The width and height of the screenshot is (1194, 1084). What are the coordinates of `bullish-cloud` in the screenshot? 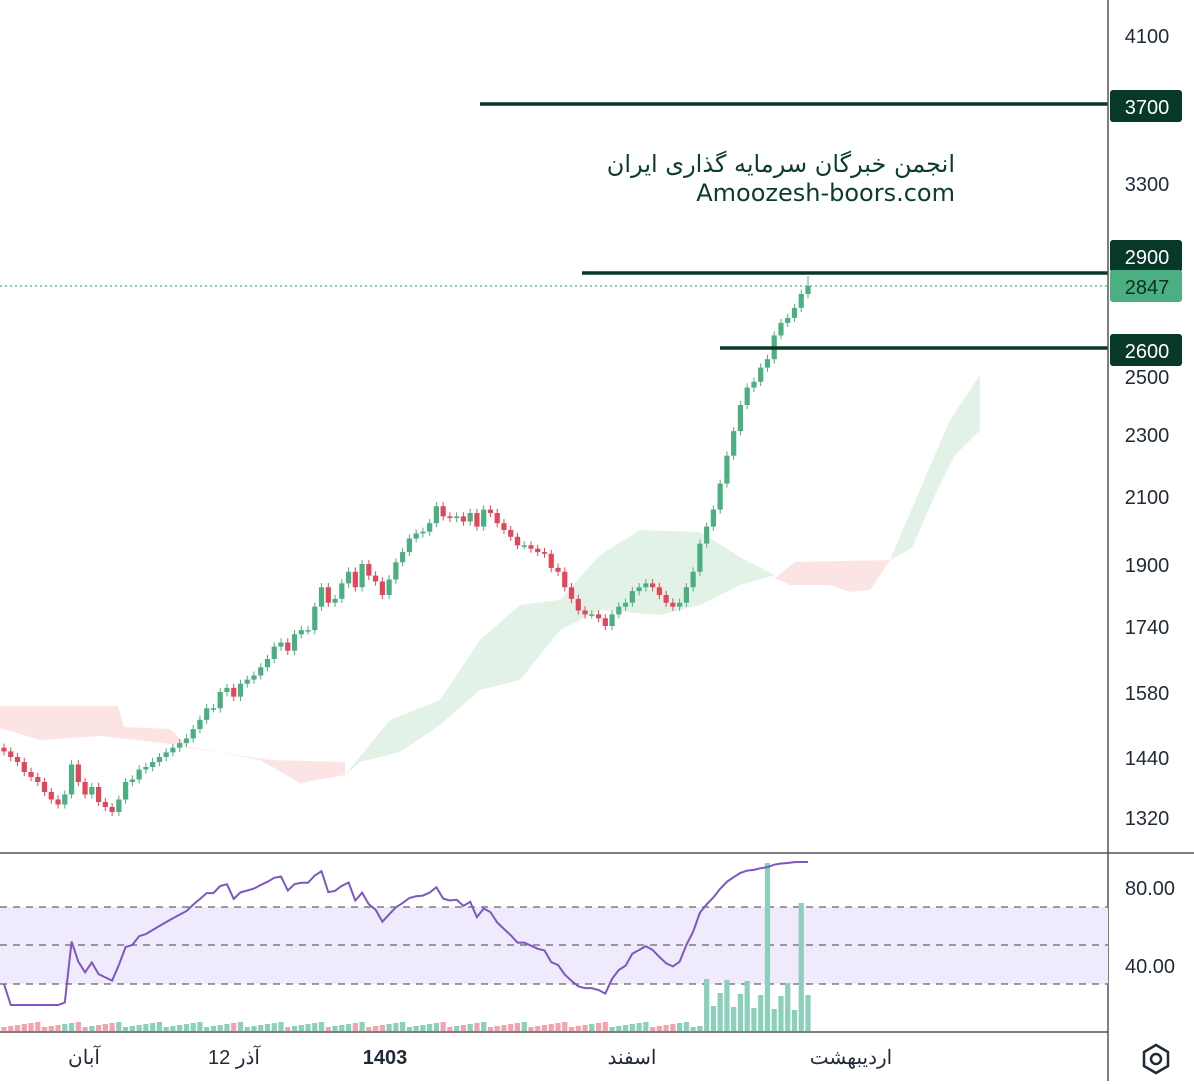 It's located at (560, 652).